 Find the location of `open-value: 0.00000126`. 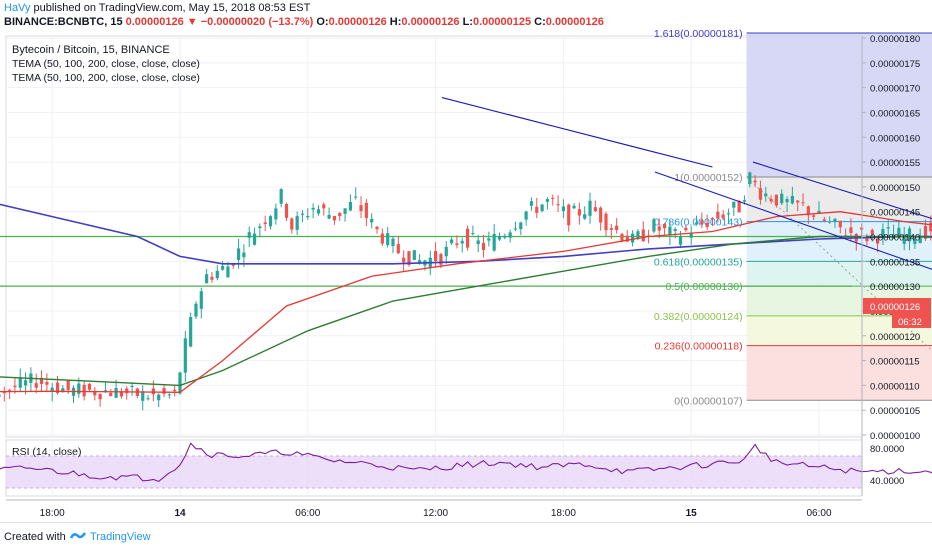

open-value: 0.00000126 is located at coordinates (357, 22).